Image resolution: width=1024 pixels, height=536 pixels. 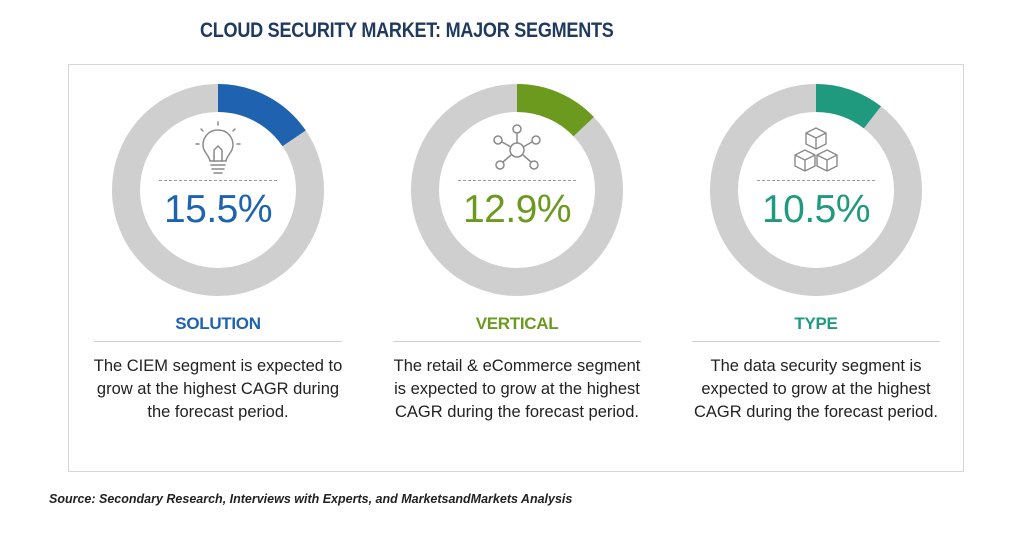 What do you see at coordinates (517, 209) in the screenshot?
I see `segment-percentage: 12.9%` at bounding box center [517, 209].